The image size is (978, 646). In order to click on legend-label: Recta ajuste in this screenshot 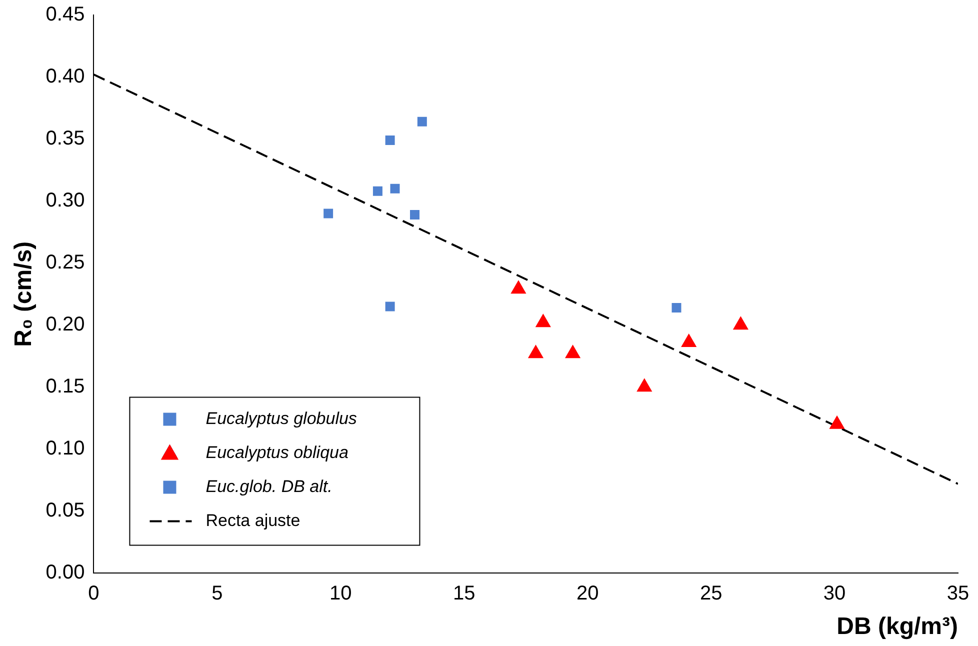, I will do `click(253, 520)`.